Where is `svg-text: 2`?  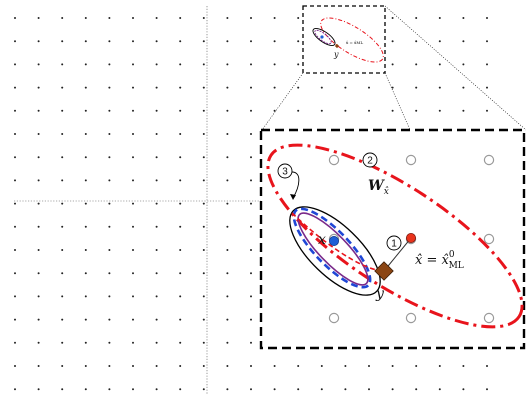
svg-text: 2 is located at coordinates (370, 161).